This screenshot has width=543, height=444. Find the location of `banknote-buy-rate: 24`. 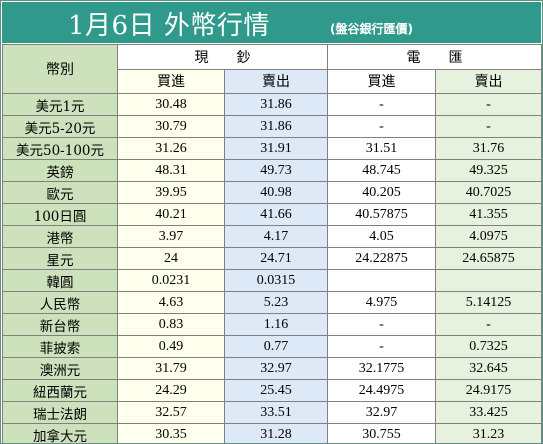

banknote-buy-rate: 24 is located at coordinates (171, 258).